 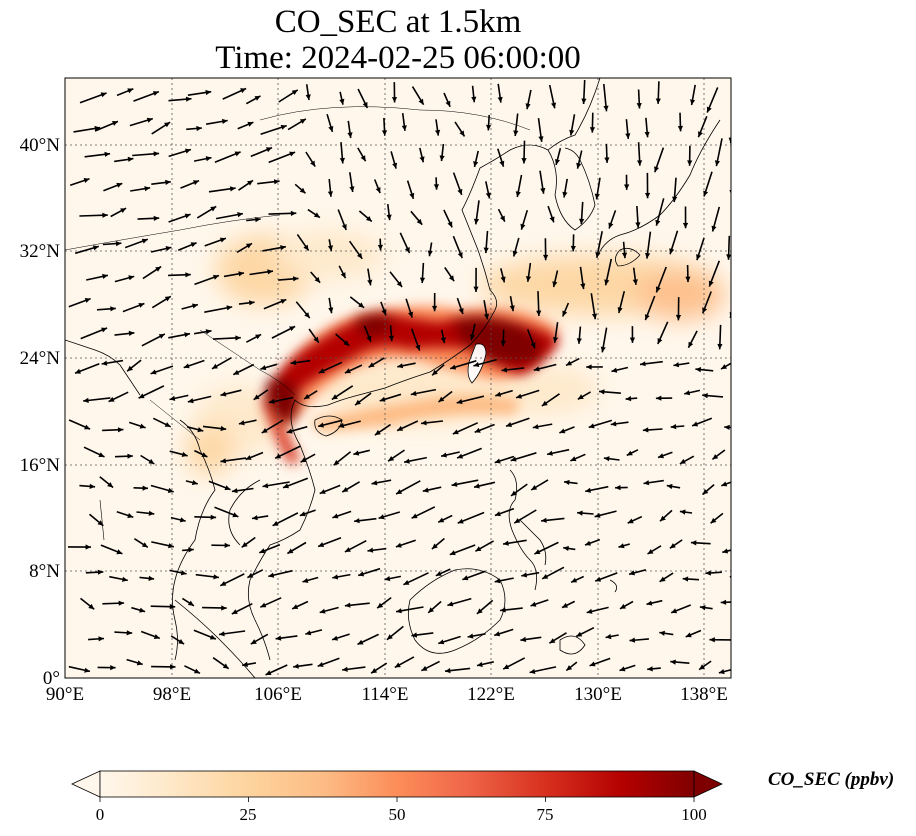 I want to click on lon-tick-labels: 90°E 98°E 106°E 114°E 122°E 130°E 138°E, so click(x=387, y=694).